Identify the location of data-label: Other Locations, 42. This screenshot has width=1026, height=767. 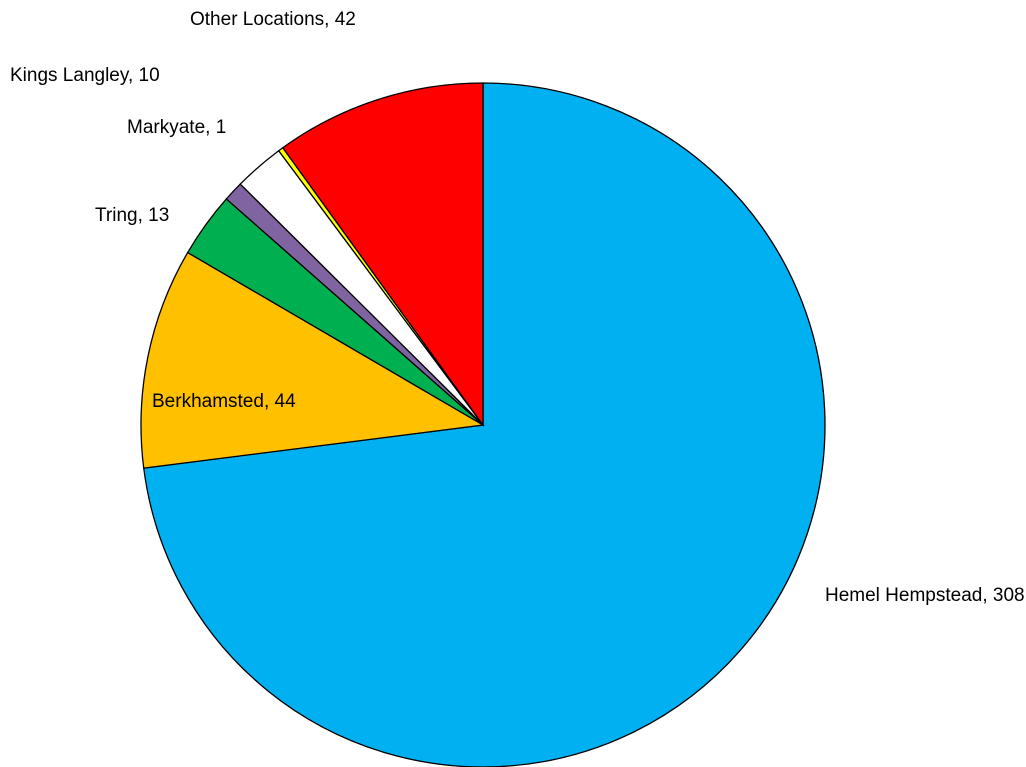
(273, 19).